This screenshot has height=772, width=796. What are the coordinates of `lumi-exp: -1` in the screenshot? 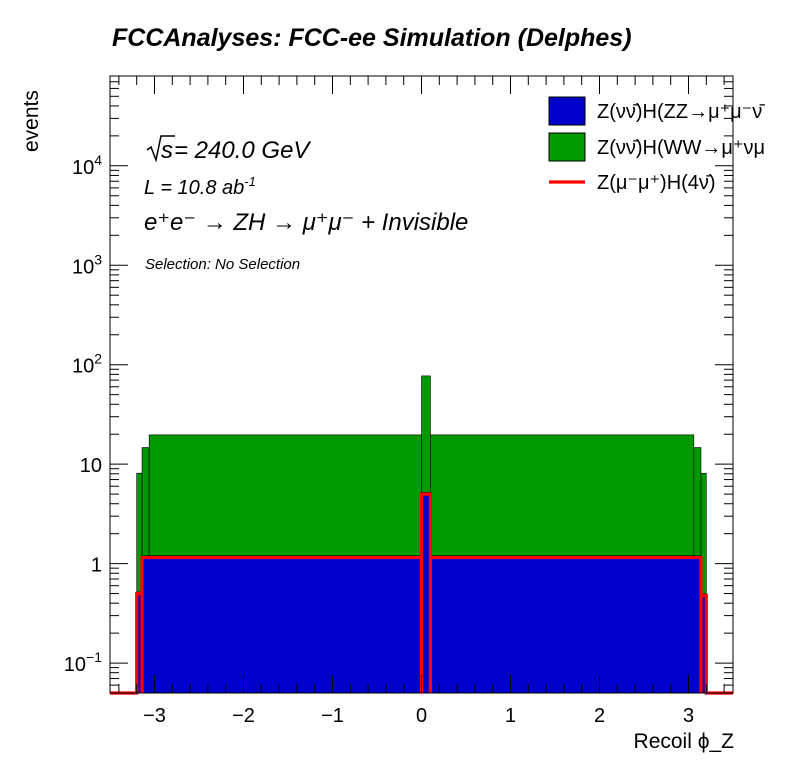 It's located at (250, 181).